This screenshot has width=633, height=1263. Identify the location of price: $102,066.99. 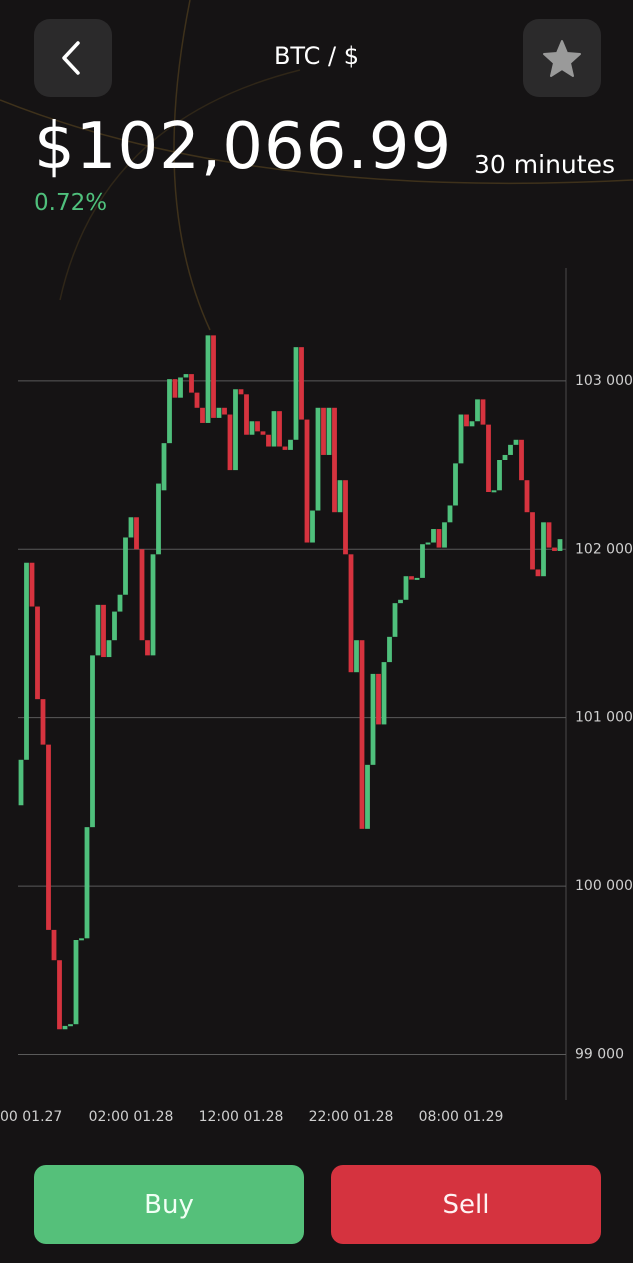
(243, 147).